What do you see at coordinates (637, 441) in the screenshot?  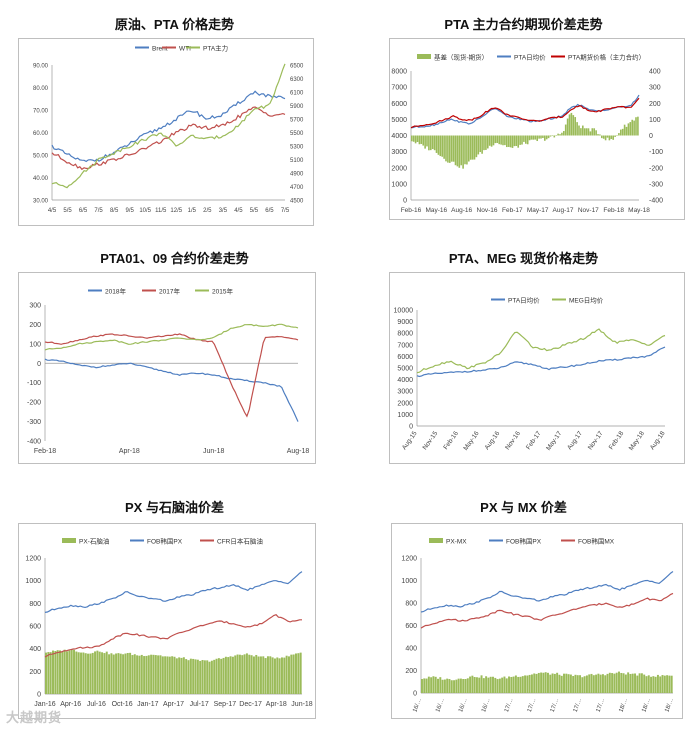 I see `x-tick-label: May-18` at bounding box center [637, 441].